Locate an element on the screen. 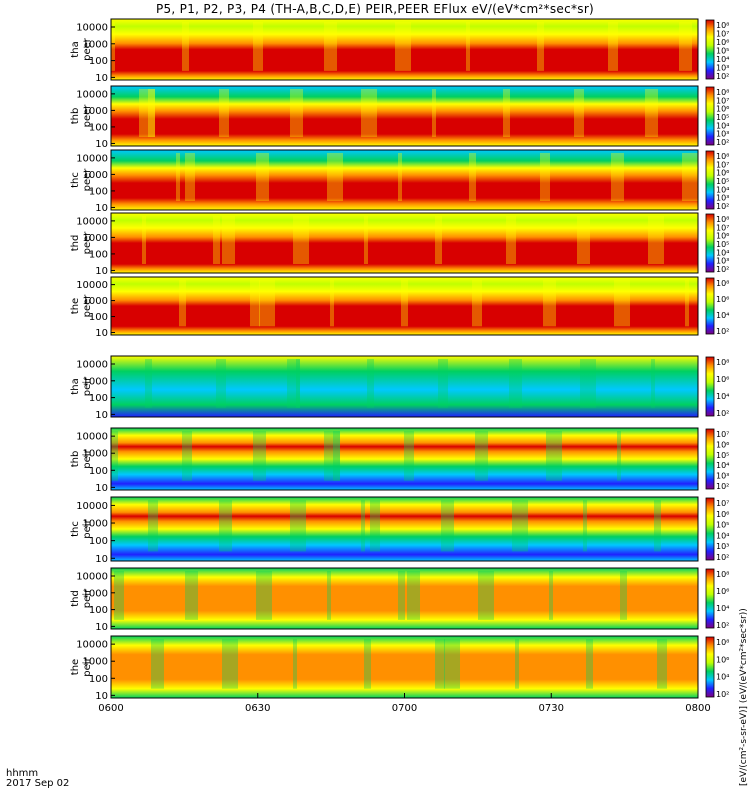 The width and height of the screenshot is (750, 800). panel-the-peer is located at coordinates (412, 306).